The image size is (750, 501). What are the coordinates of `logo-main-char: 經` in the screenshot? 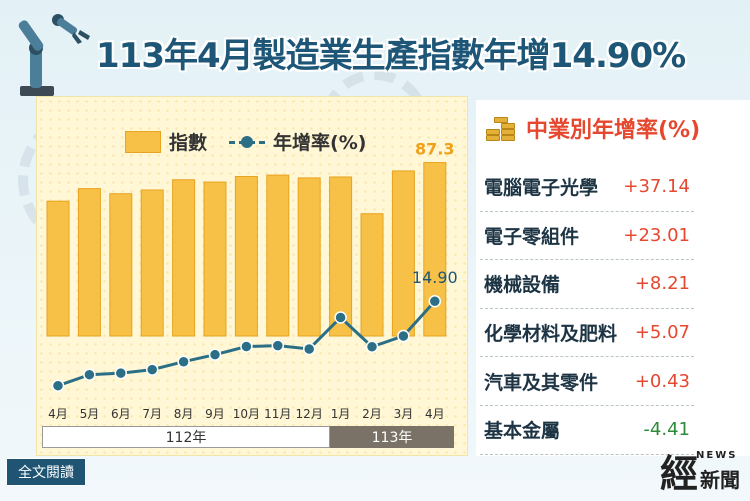 It's located at (679, 473).